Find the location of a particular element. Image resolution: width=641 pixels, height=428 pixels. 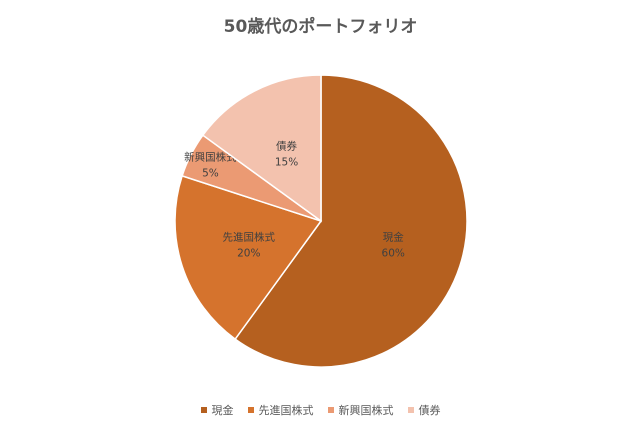

slice-category-label: 先進国株式 is located at coordinates (249, 236).